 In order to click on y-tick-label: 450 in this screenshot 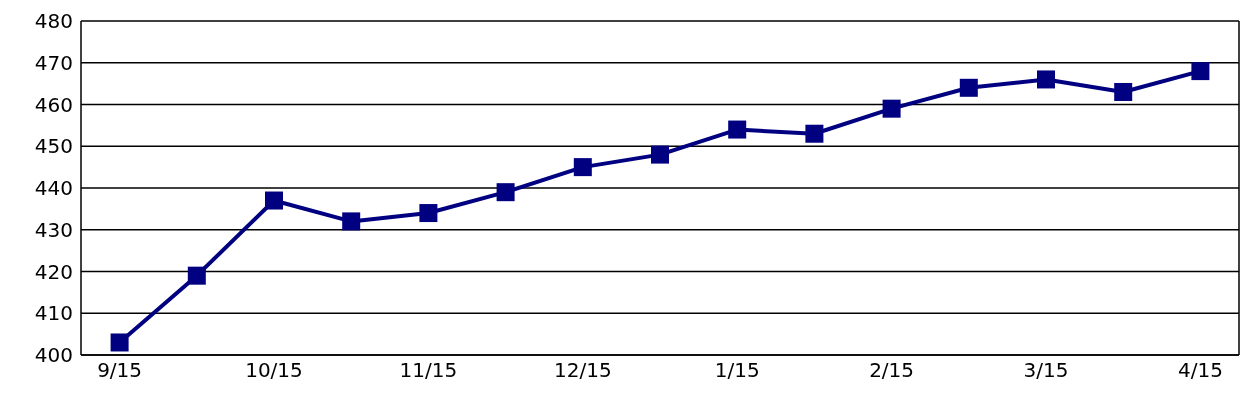, I will do `click(53, 146)`.